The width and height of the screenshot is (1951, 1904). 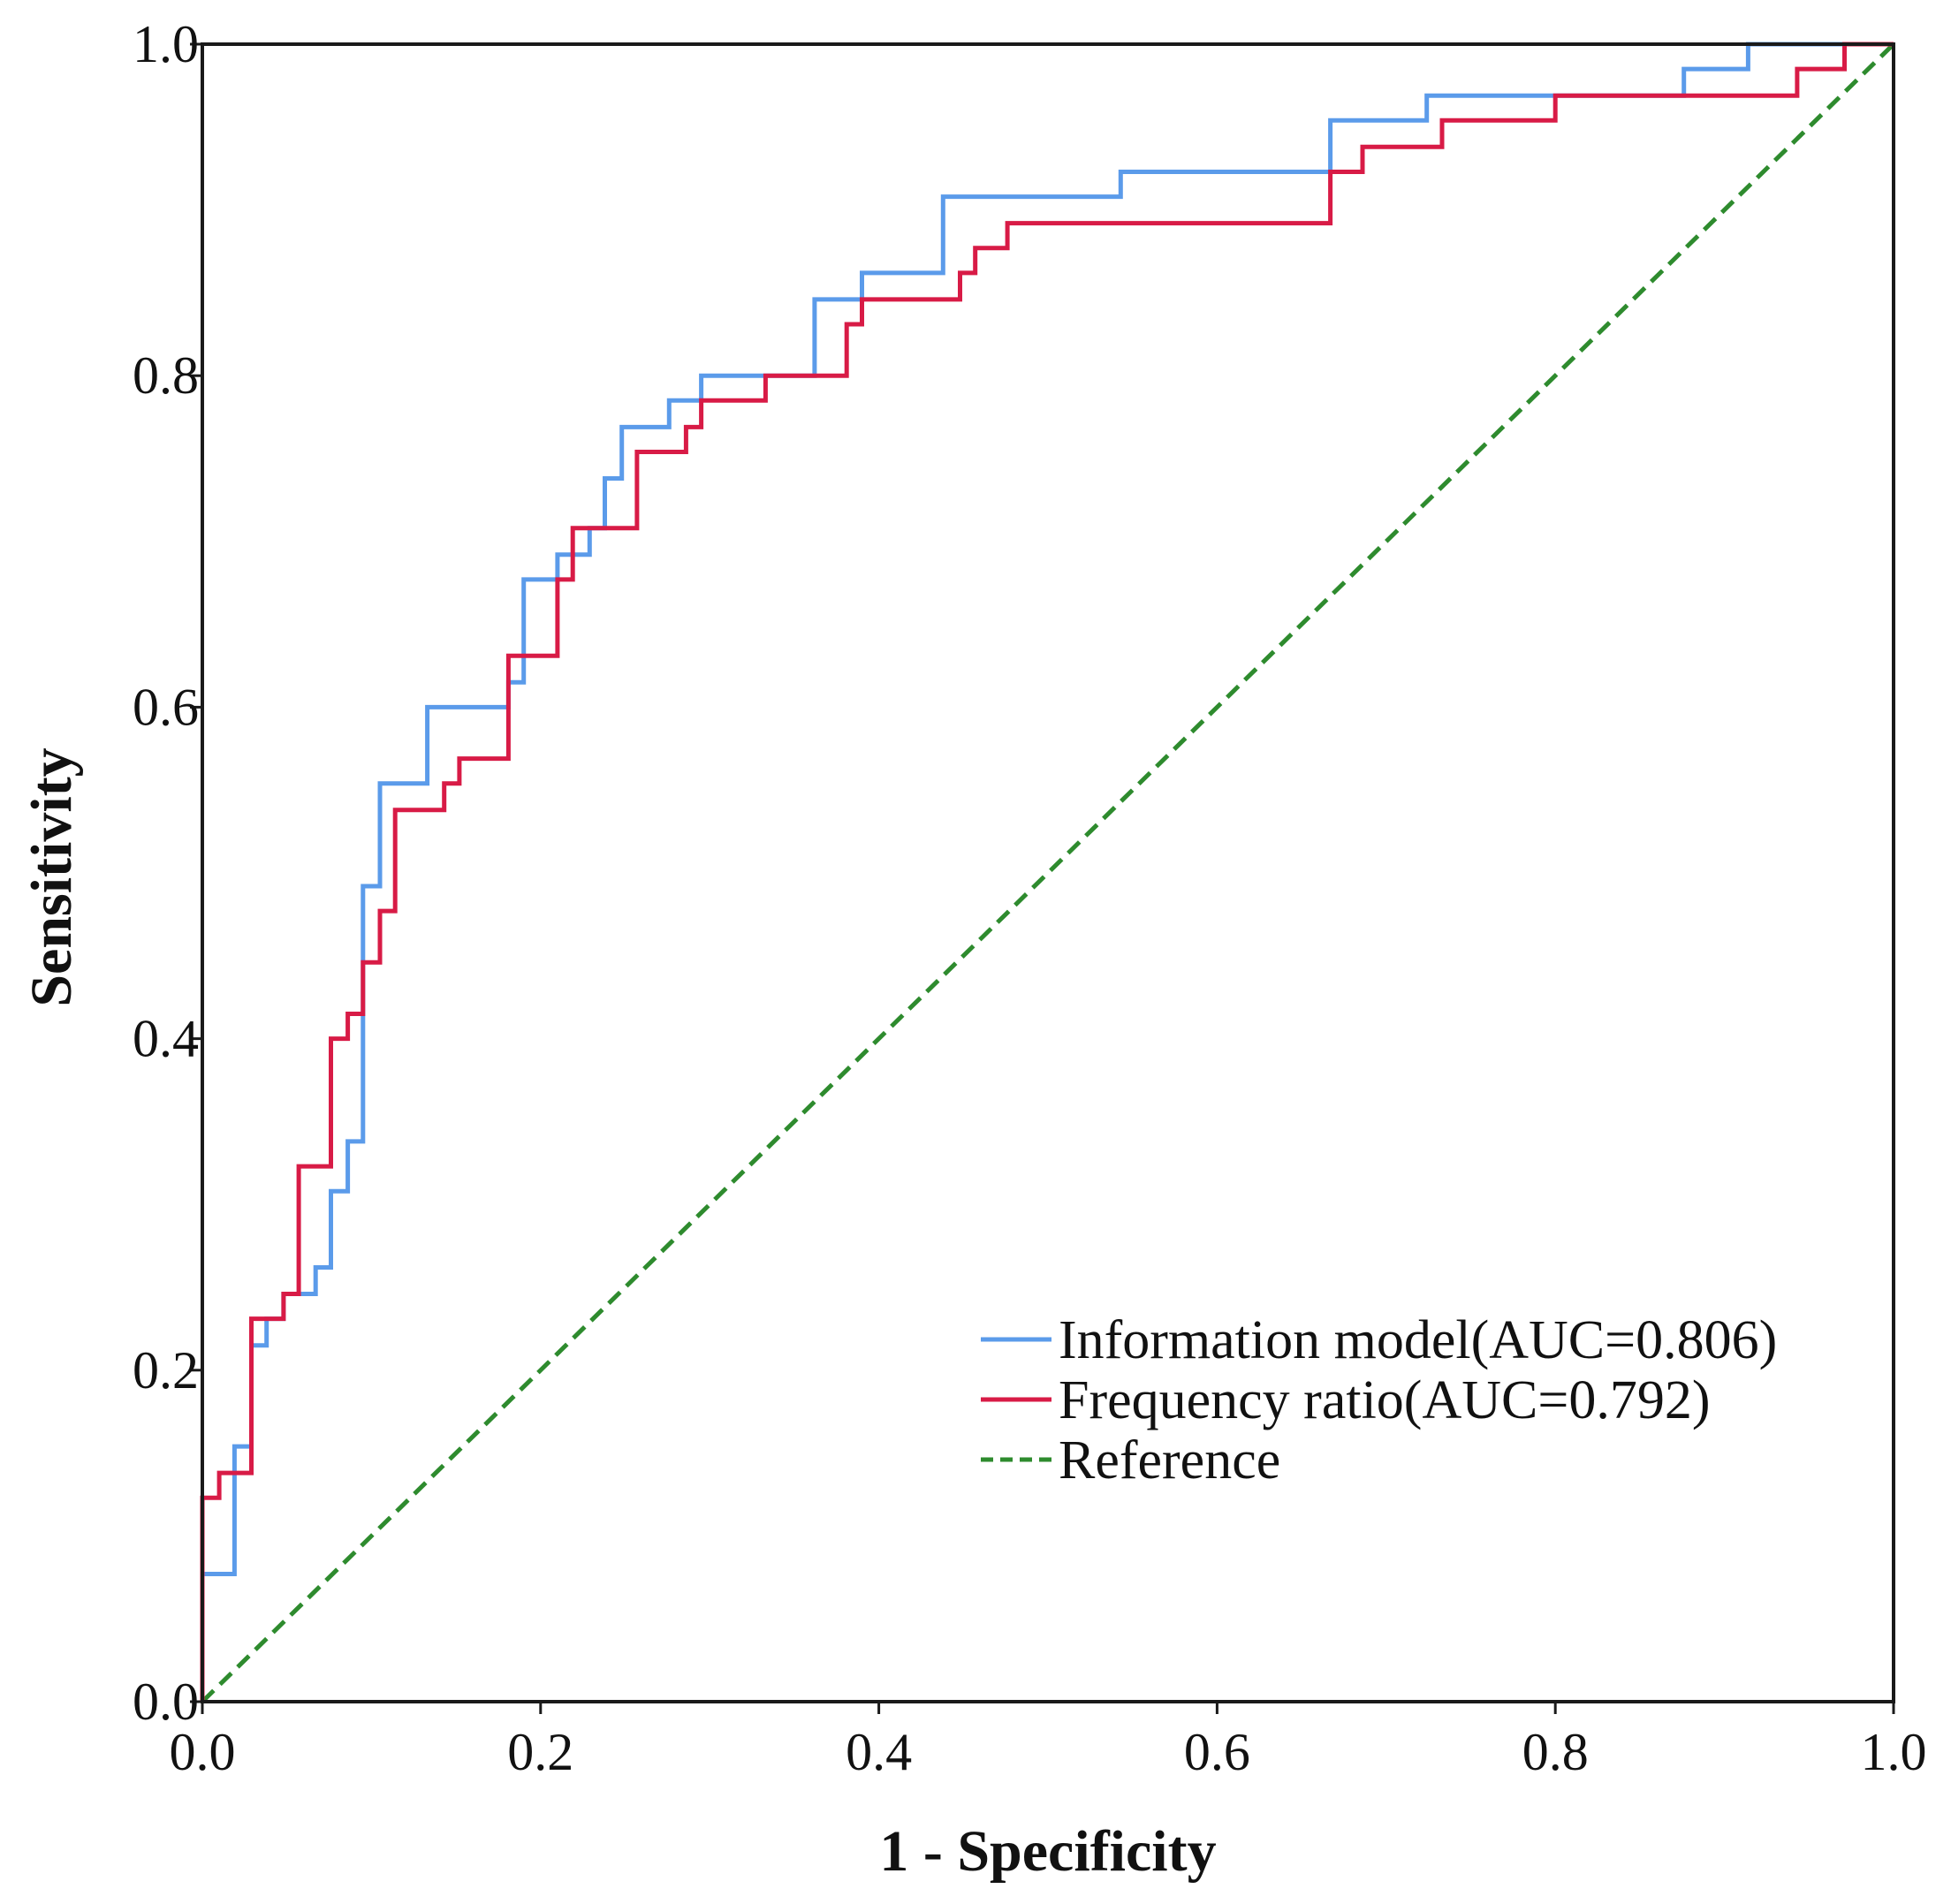 What do you see at coordinates (1384, 1400) in the screenshot?
I see `legend-label-1: Frequency ratio(AUC=0.792)` at bounding box center [1384, 1400].